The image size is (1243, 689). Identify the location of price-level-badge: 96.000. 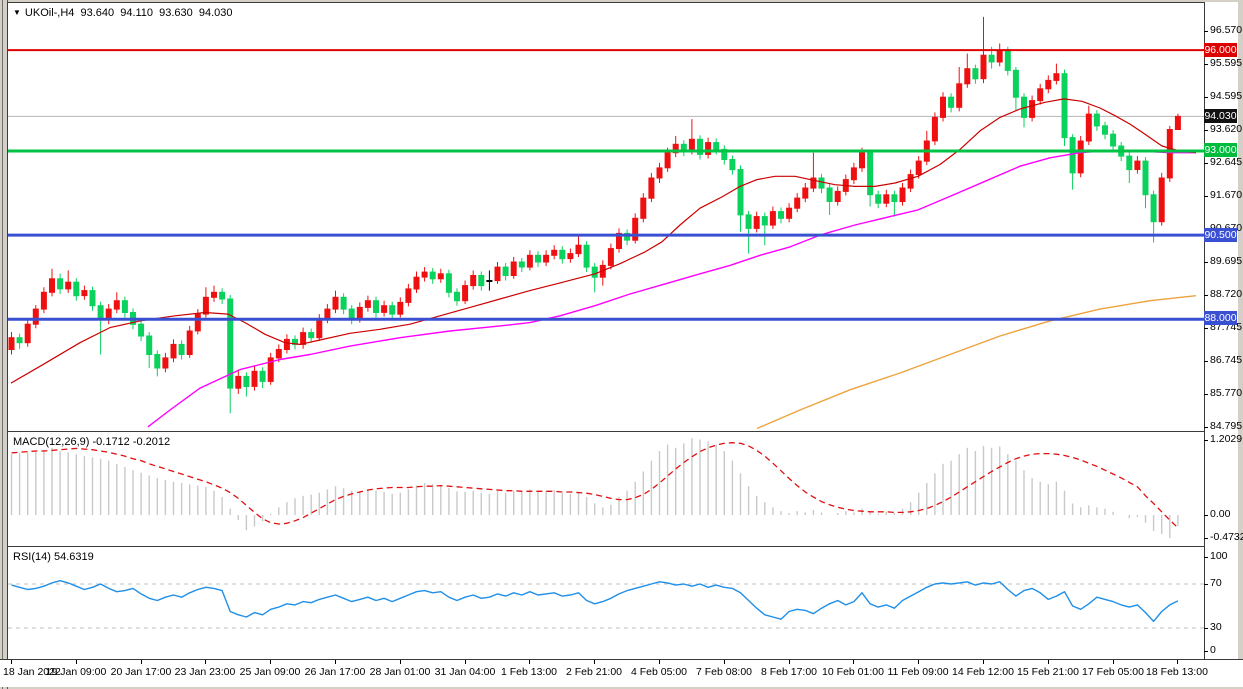
(1220, 50).